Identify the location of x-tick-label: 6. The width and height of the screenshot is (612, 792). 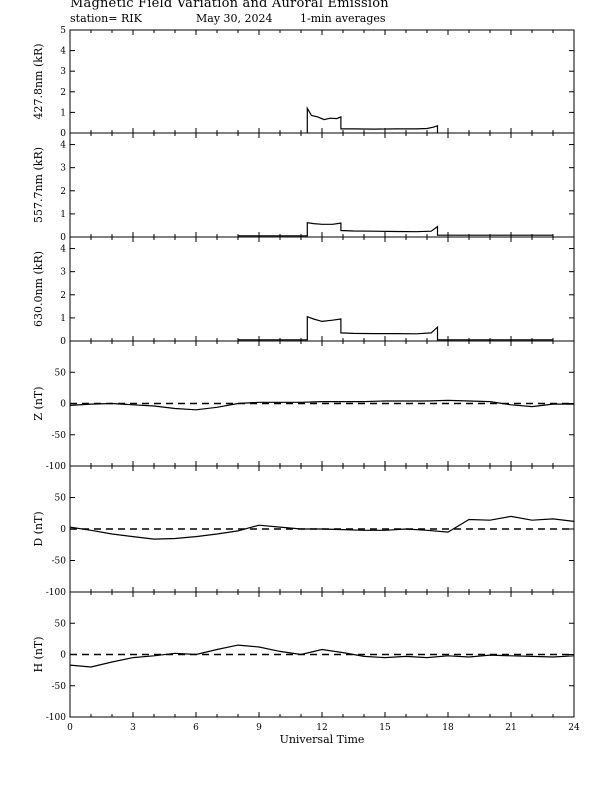
(196, 728).